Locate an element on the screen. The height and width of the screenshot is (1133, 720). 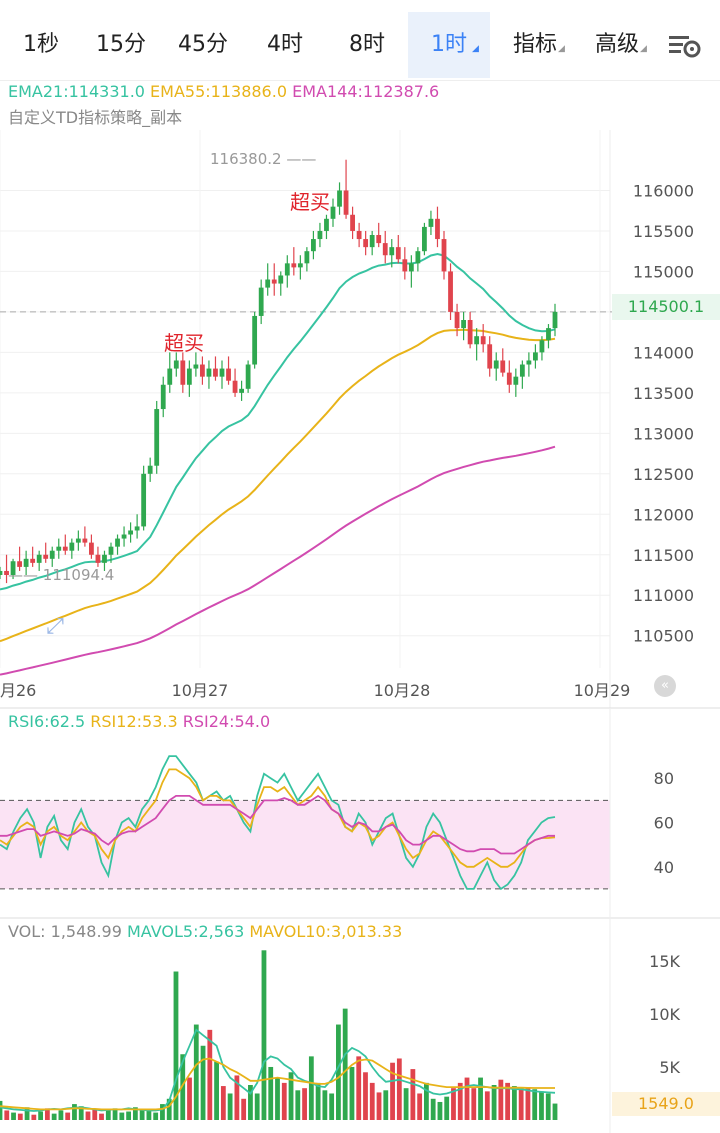
ema144-value: EMA144:112387.6 is located at coordinates (366, 91).